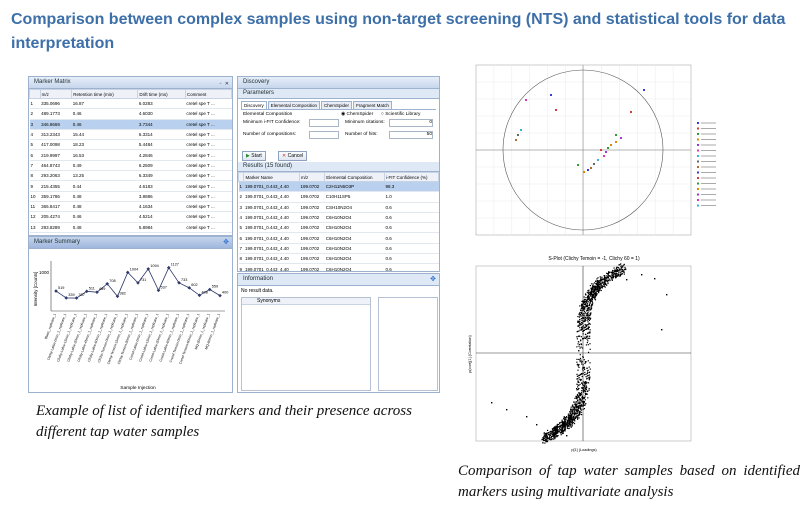 This screenshot has width=806, height=517. What do you see at coordinates (338, 259) in the screenshot?
I see `table-row: 8 199.0701_0.443_4.40 199.0702 C6H10N2O4 0.6` at bounding box center [338, 259].